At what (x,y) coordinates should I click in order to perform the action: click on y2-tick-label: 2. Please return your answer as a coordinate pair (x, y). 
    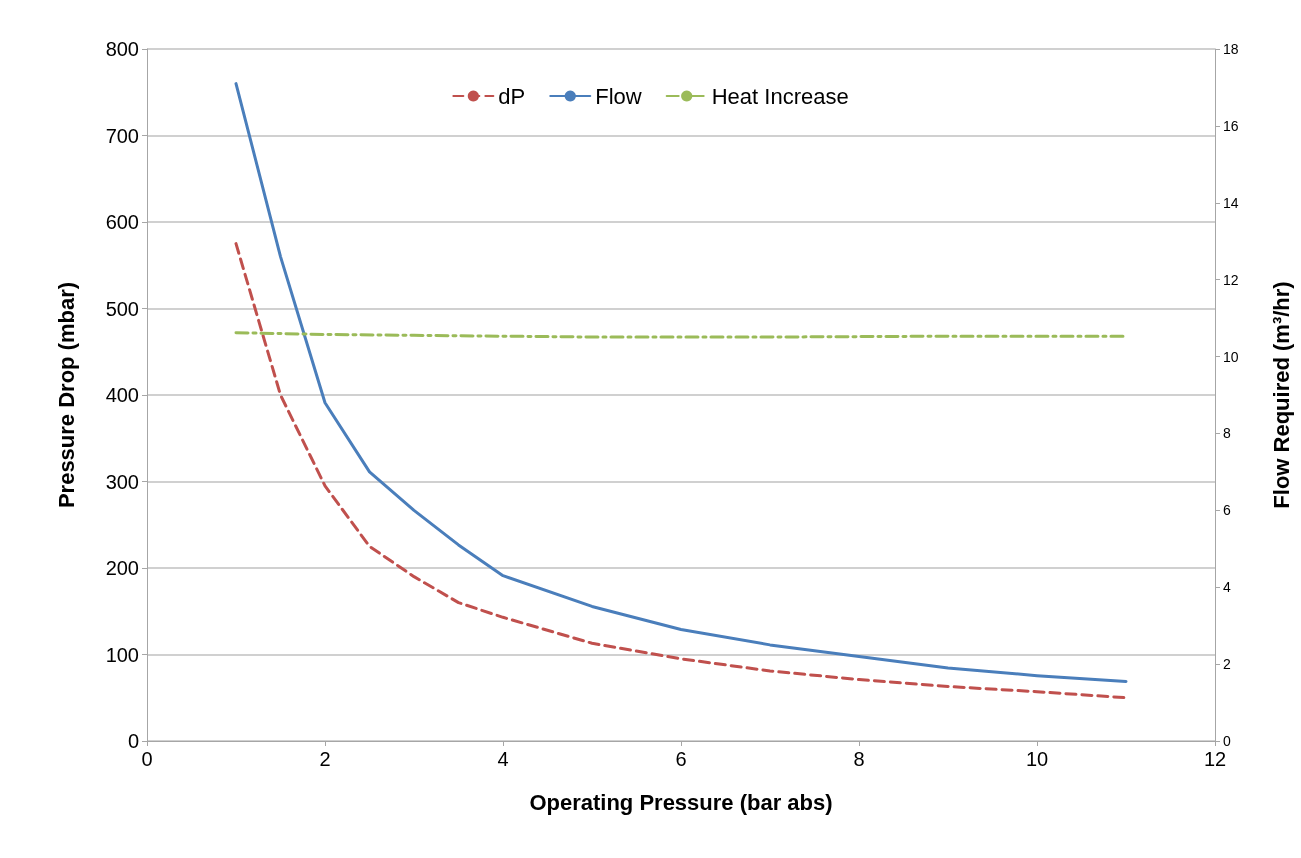
    Looking at the image, I should click on (1227, 664).